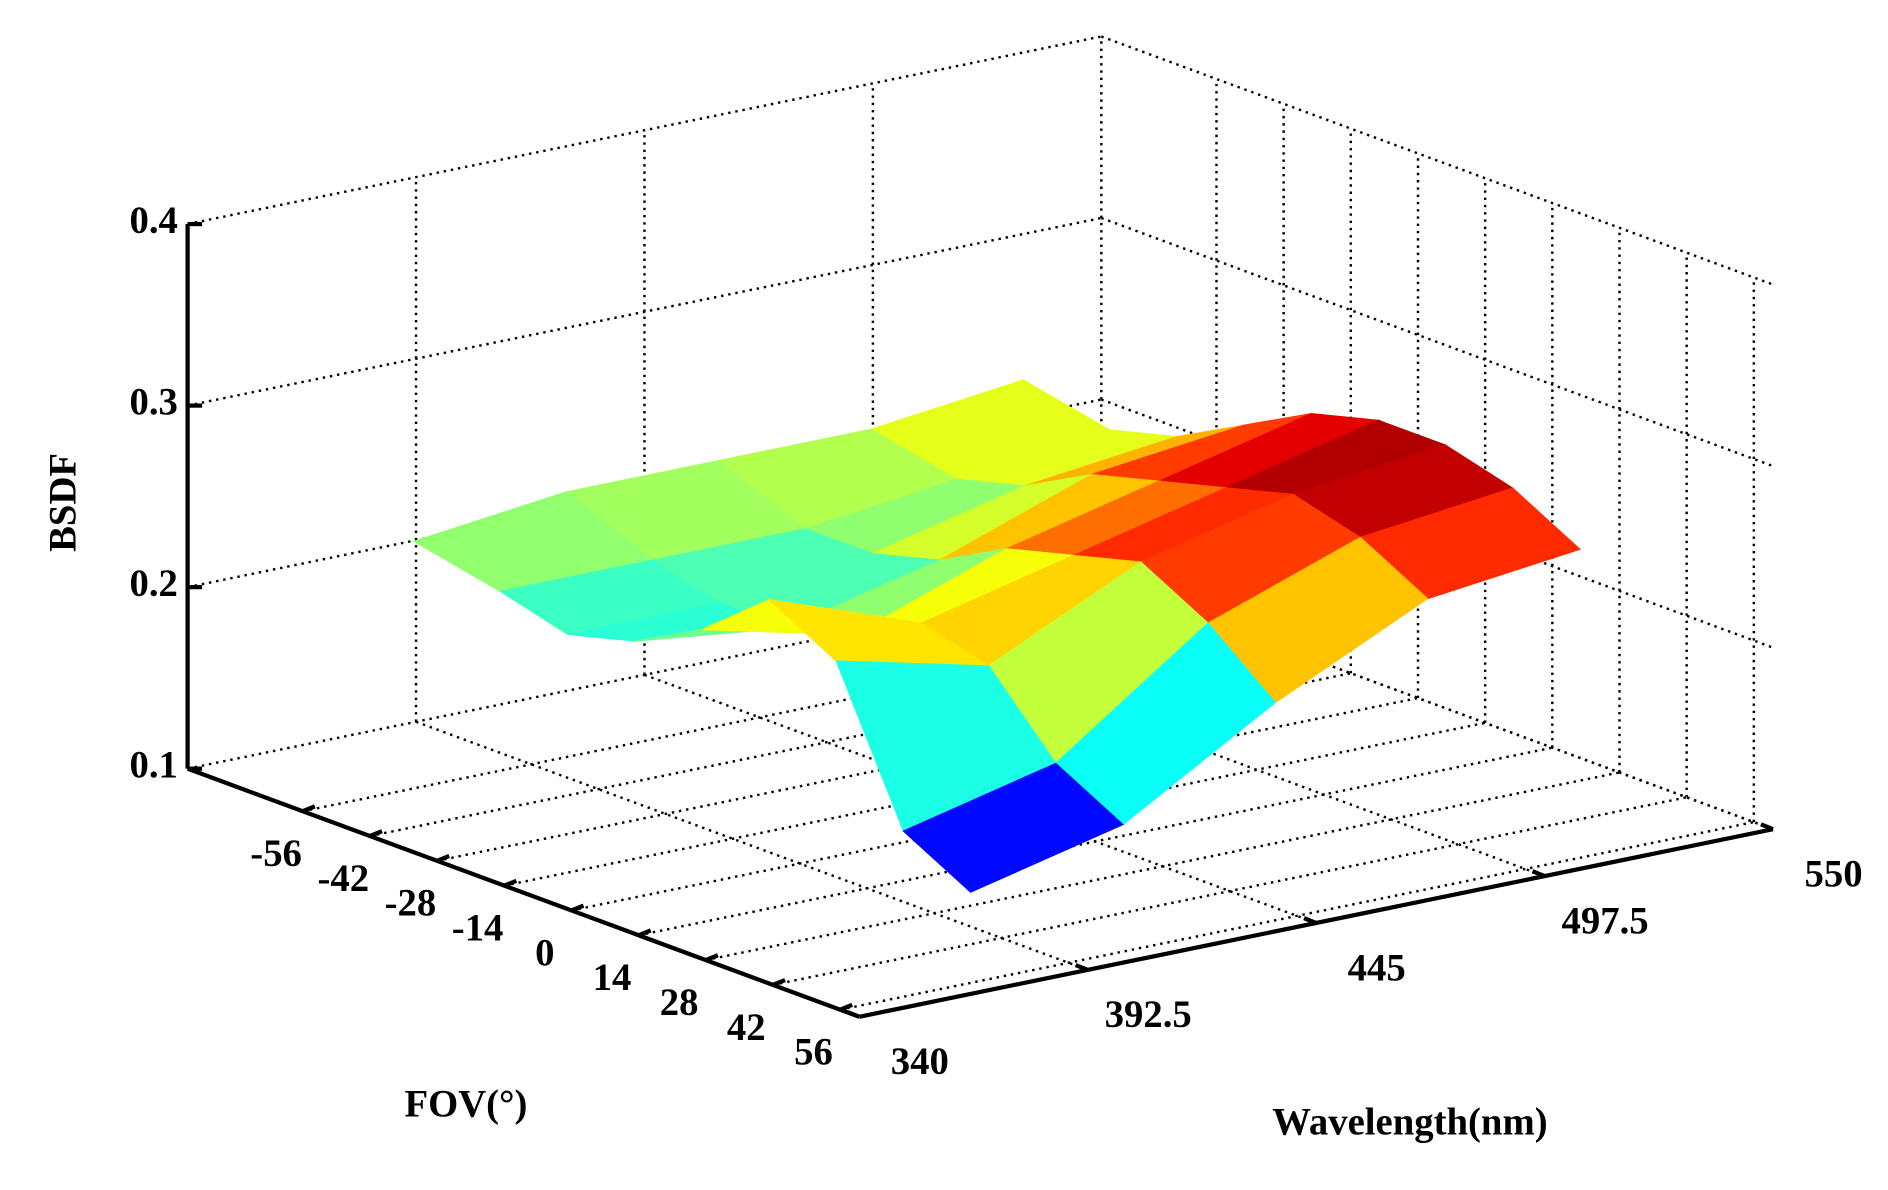 The height and width of the screenshot is (1190, 1888). What do you see at coordinates (154, 583) in the screenshot?
I see `z-tick-label: 0.2` at bounding box center [154, 583].